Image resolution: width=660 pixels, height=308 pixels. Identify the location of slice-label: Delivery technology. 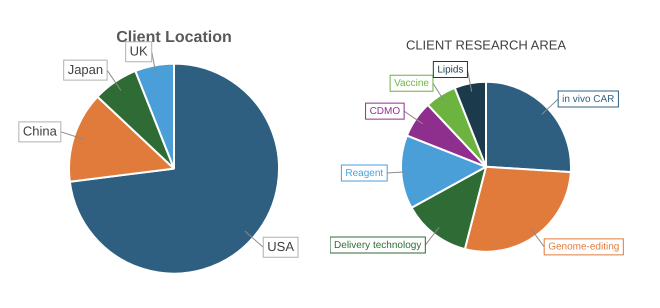
(378, 245).